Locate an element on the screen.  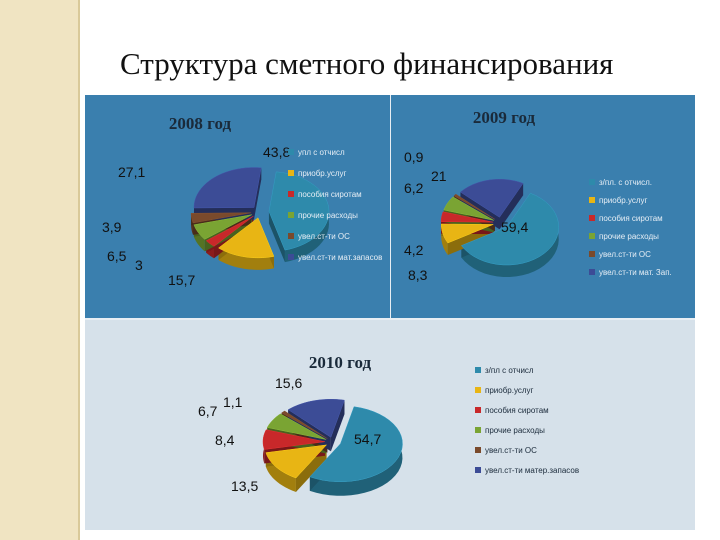
chart-title: 2010 год is located at coordinates (340, 362).